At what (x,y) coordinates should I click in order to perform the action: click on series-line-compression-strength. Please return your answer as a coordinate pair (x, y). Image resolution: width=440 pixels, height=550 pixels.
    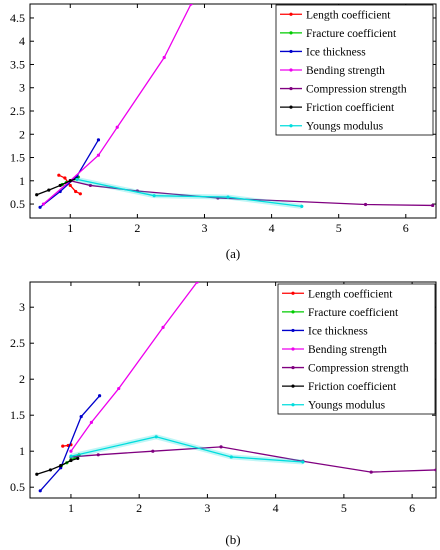
    Looking at the image, I should click on (251, 193).